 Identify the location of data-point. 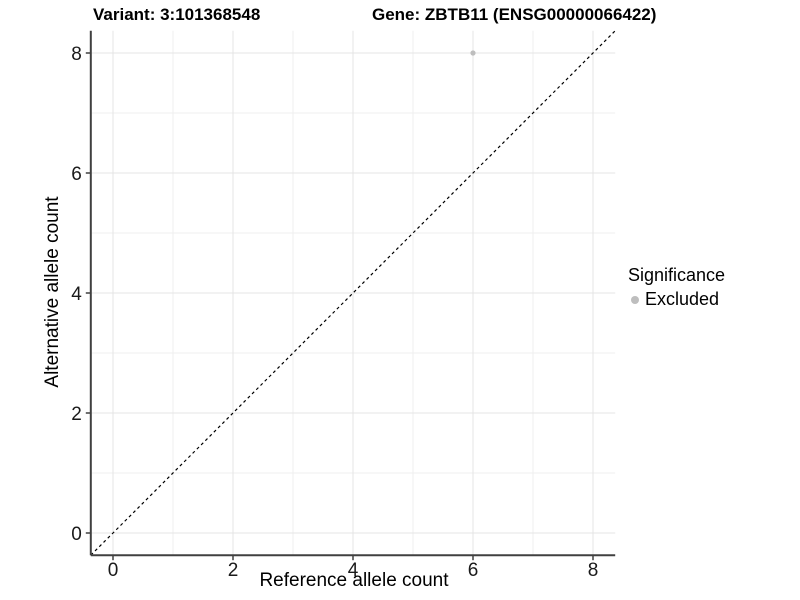
(473, 53).